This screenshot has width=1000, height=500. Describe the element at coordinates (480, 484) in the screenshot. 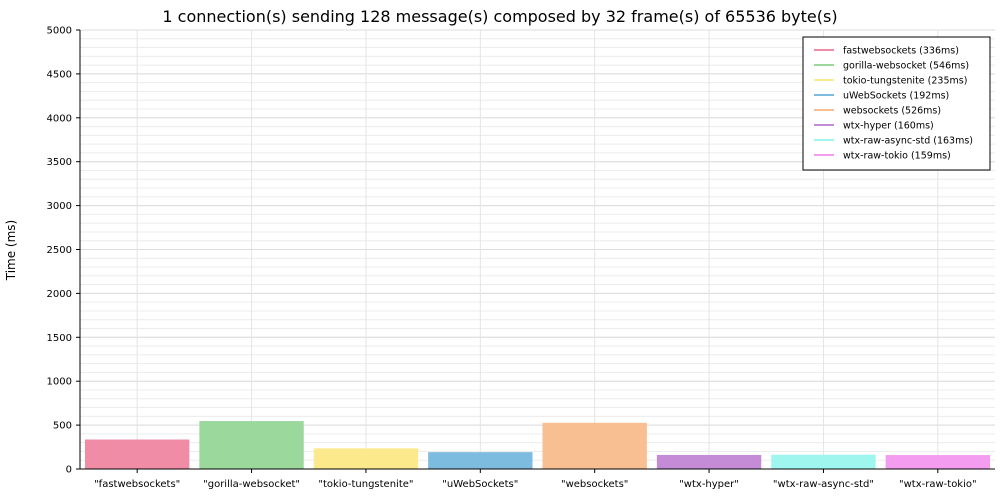

I see `x-tick-label: "uWebSockets"` at that location.